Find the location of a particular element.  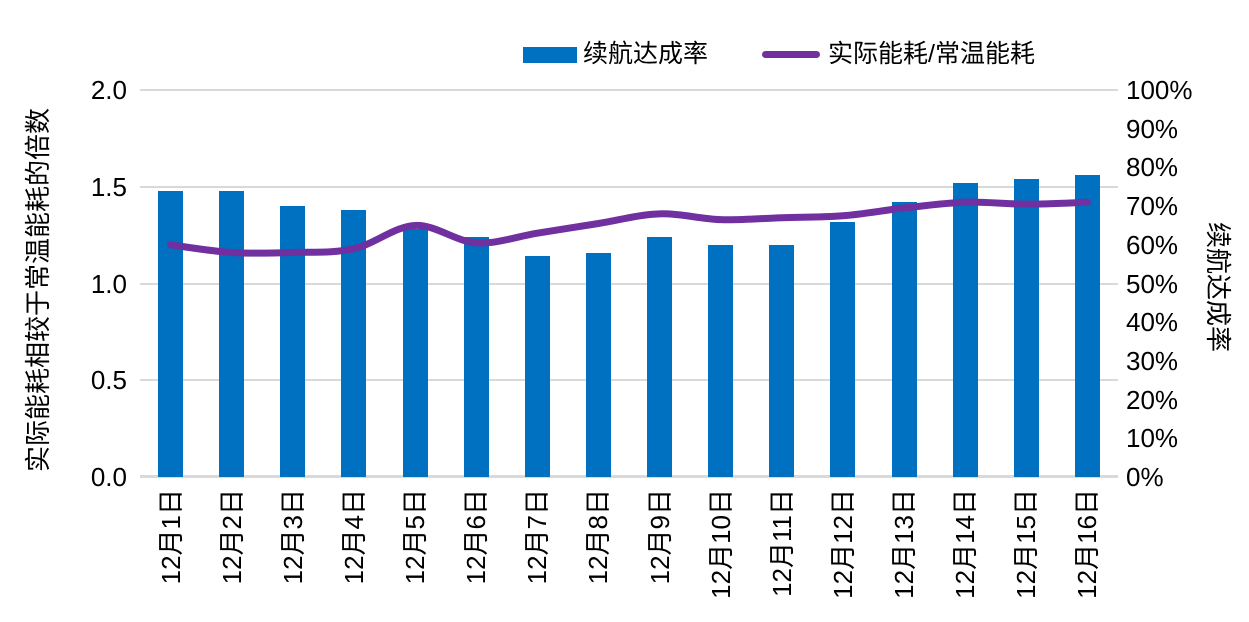

left-axis-tick: 0.5 is located at coordinates (108, 380).